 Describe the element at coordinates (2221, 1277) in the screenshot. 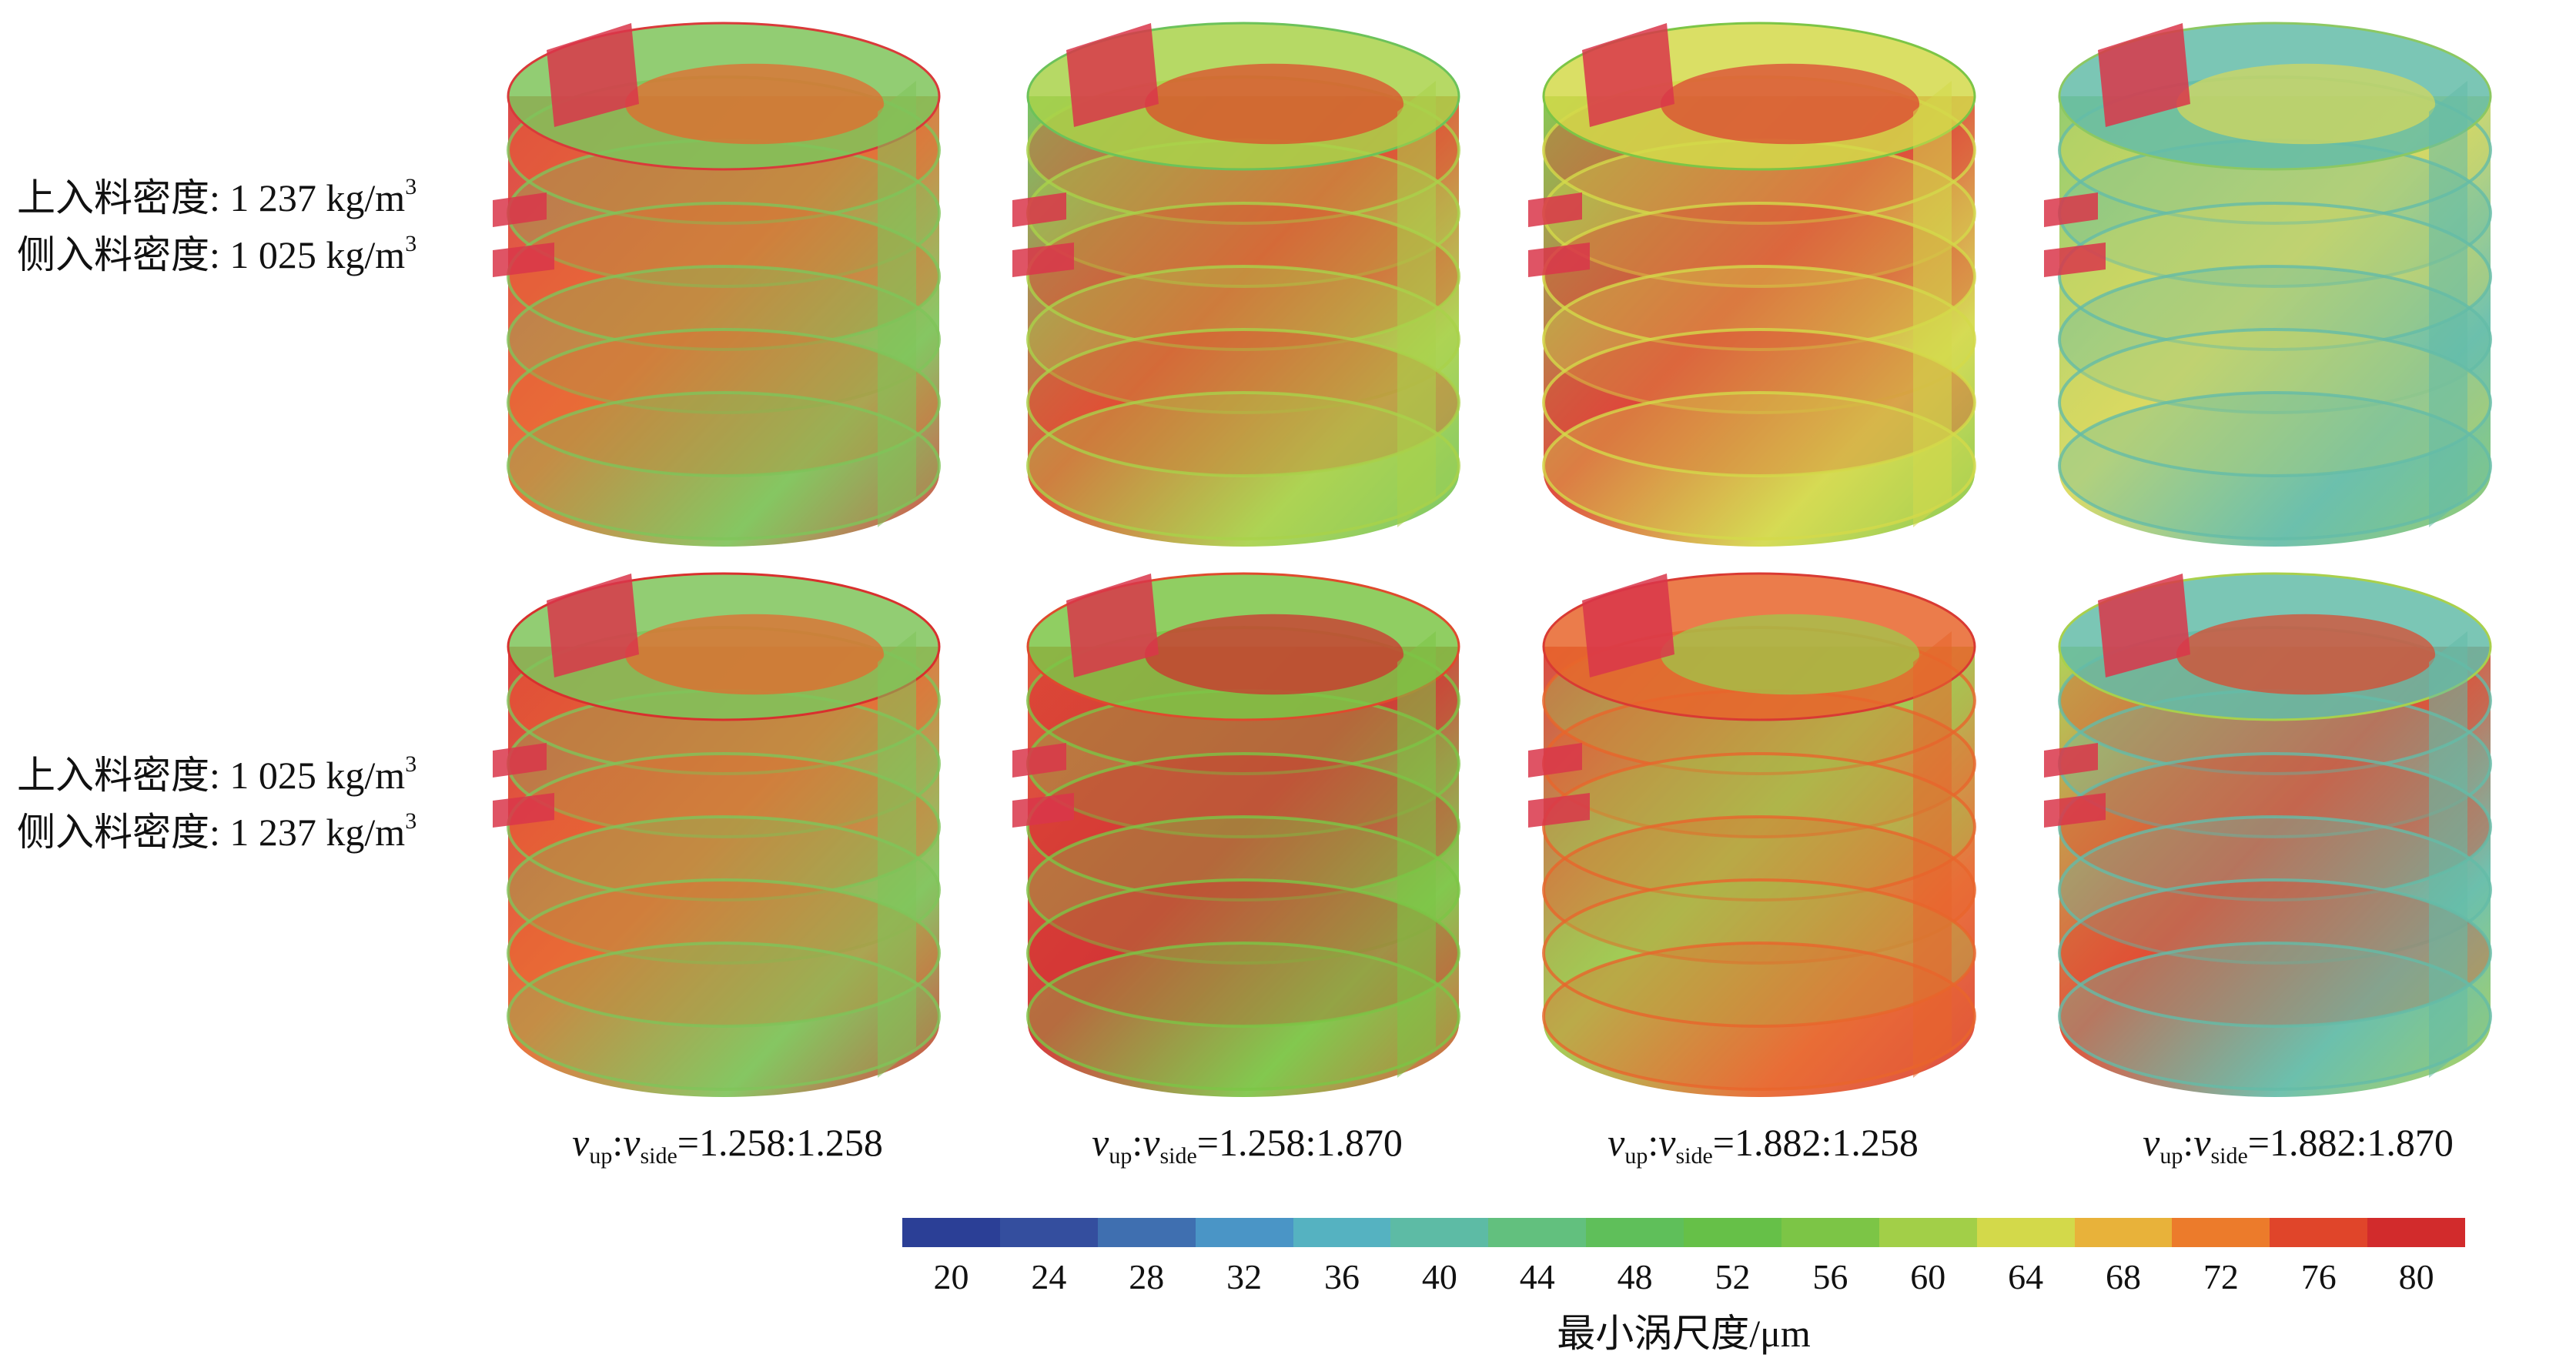

I see `colorbar-tick-label: 72` at that location.